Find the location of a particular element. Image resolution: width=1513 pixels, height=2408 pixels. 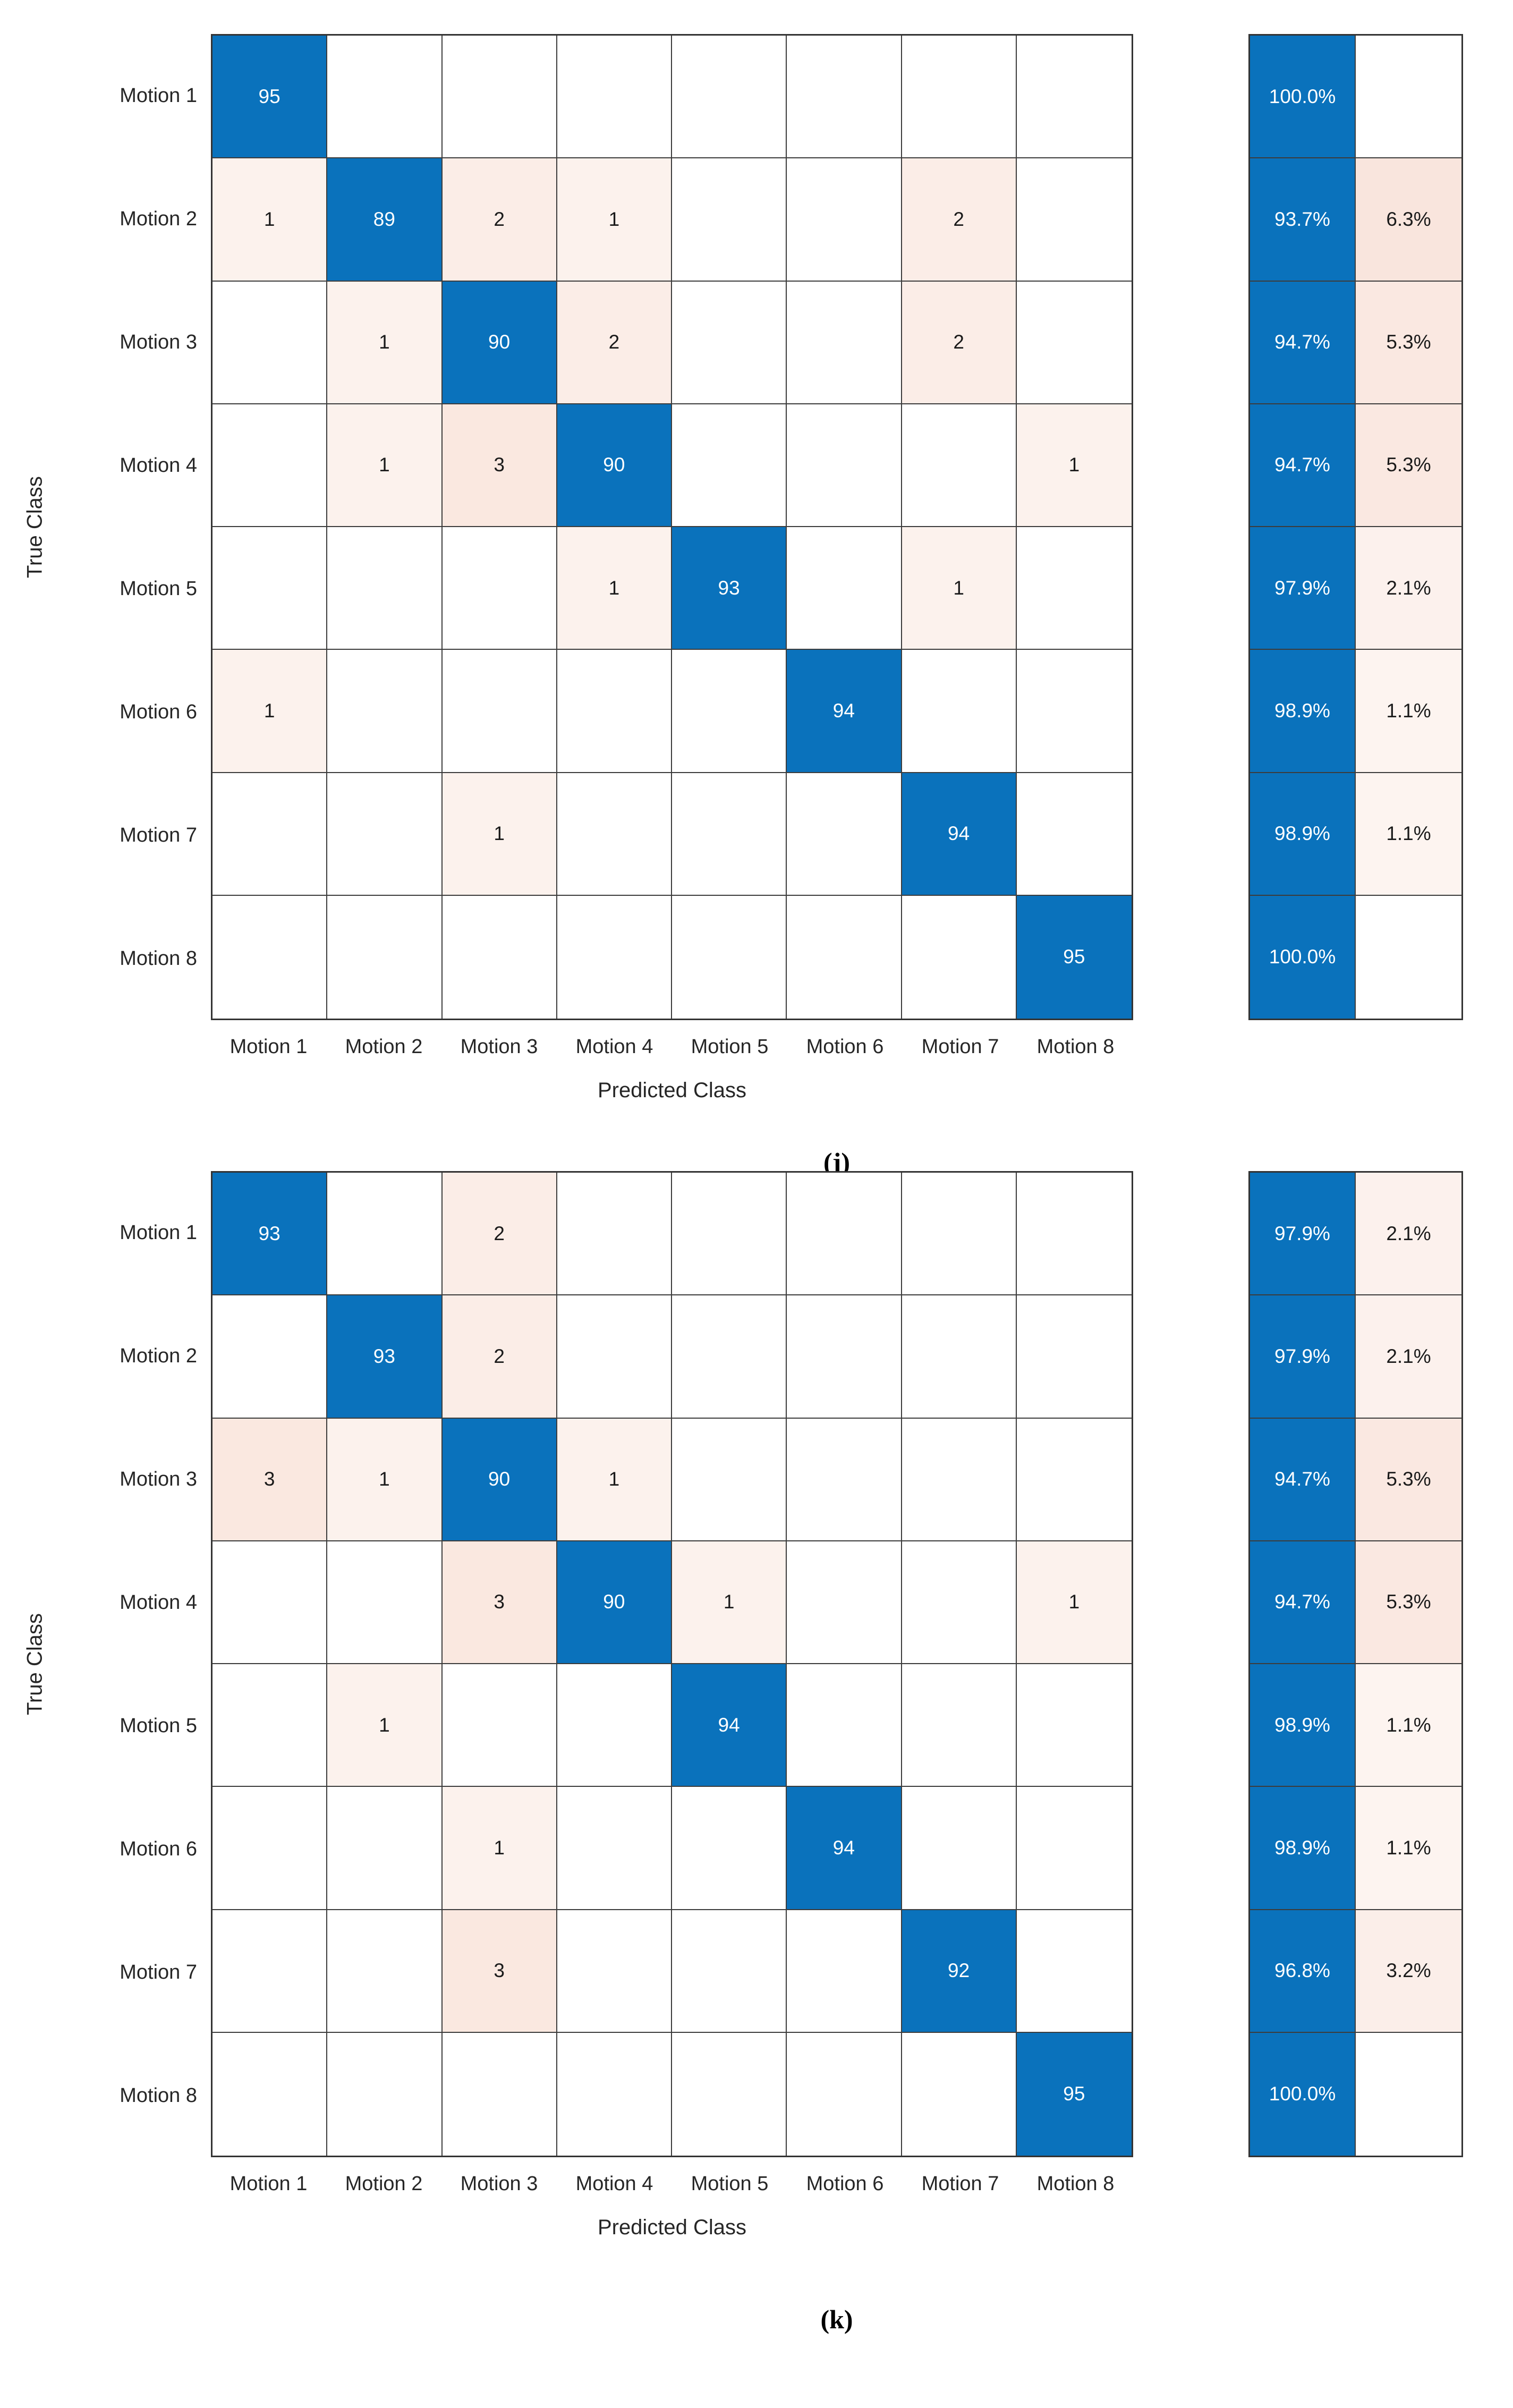

summary-correct-cell: 94.7% is located at coordinates (1303, 1602).